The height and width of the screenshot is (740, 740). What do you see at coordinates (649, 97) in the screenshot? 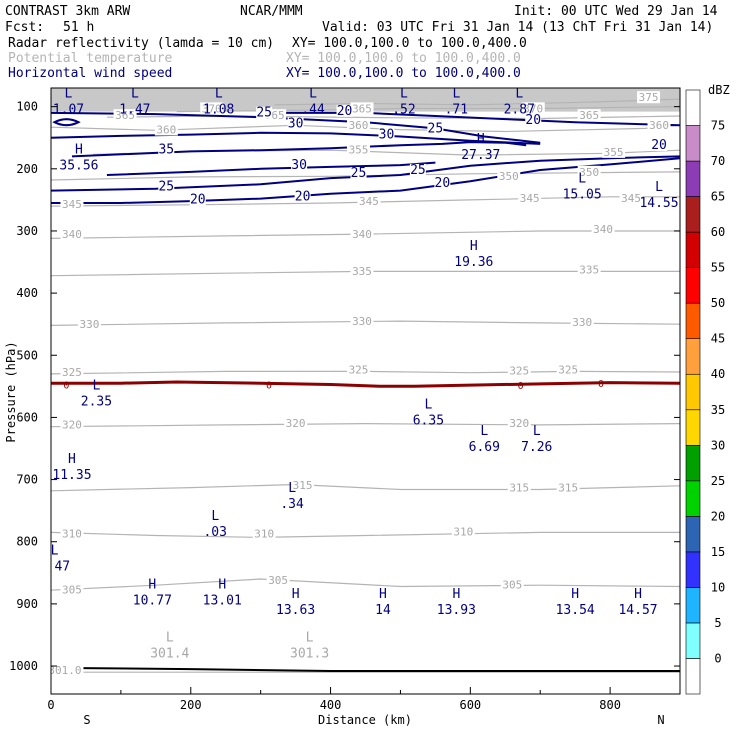
I see `theta-label-0-text: 375` at bounding box center [649, 97].